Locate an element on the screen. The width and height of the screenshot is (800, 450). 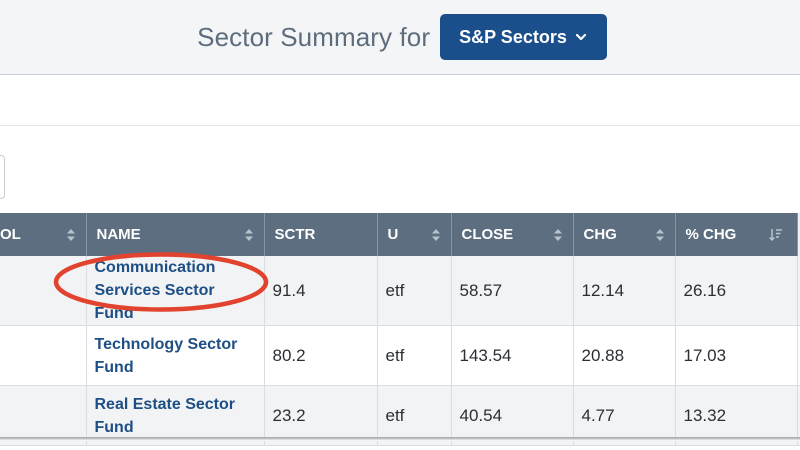
sctr-cell: 80.2 is located at coordinates (321, 355).